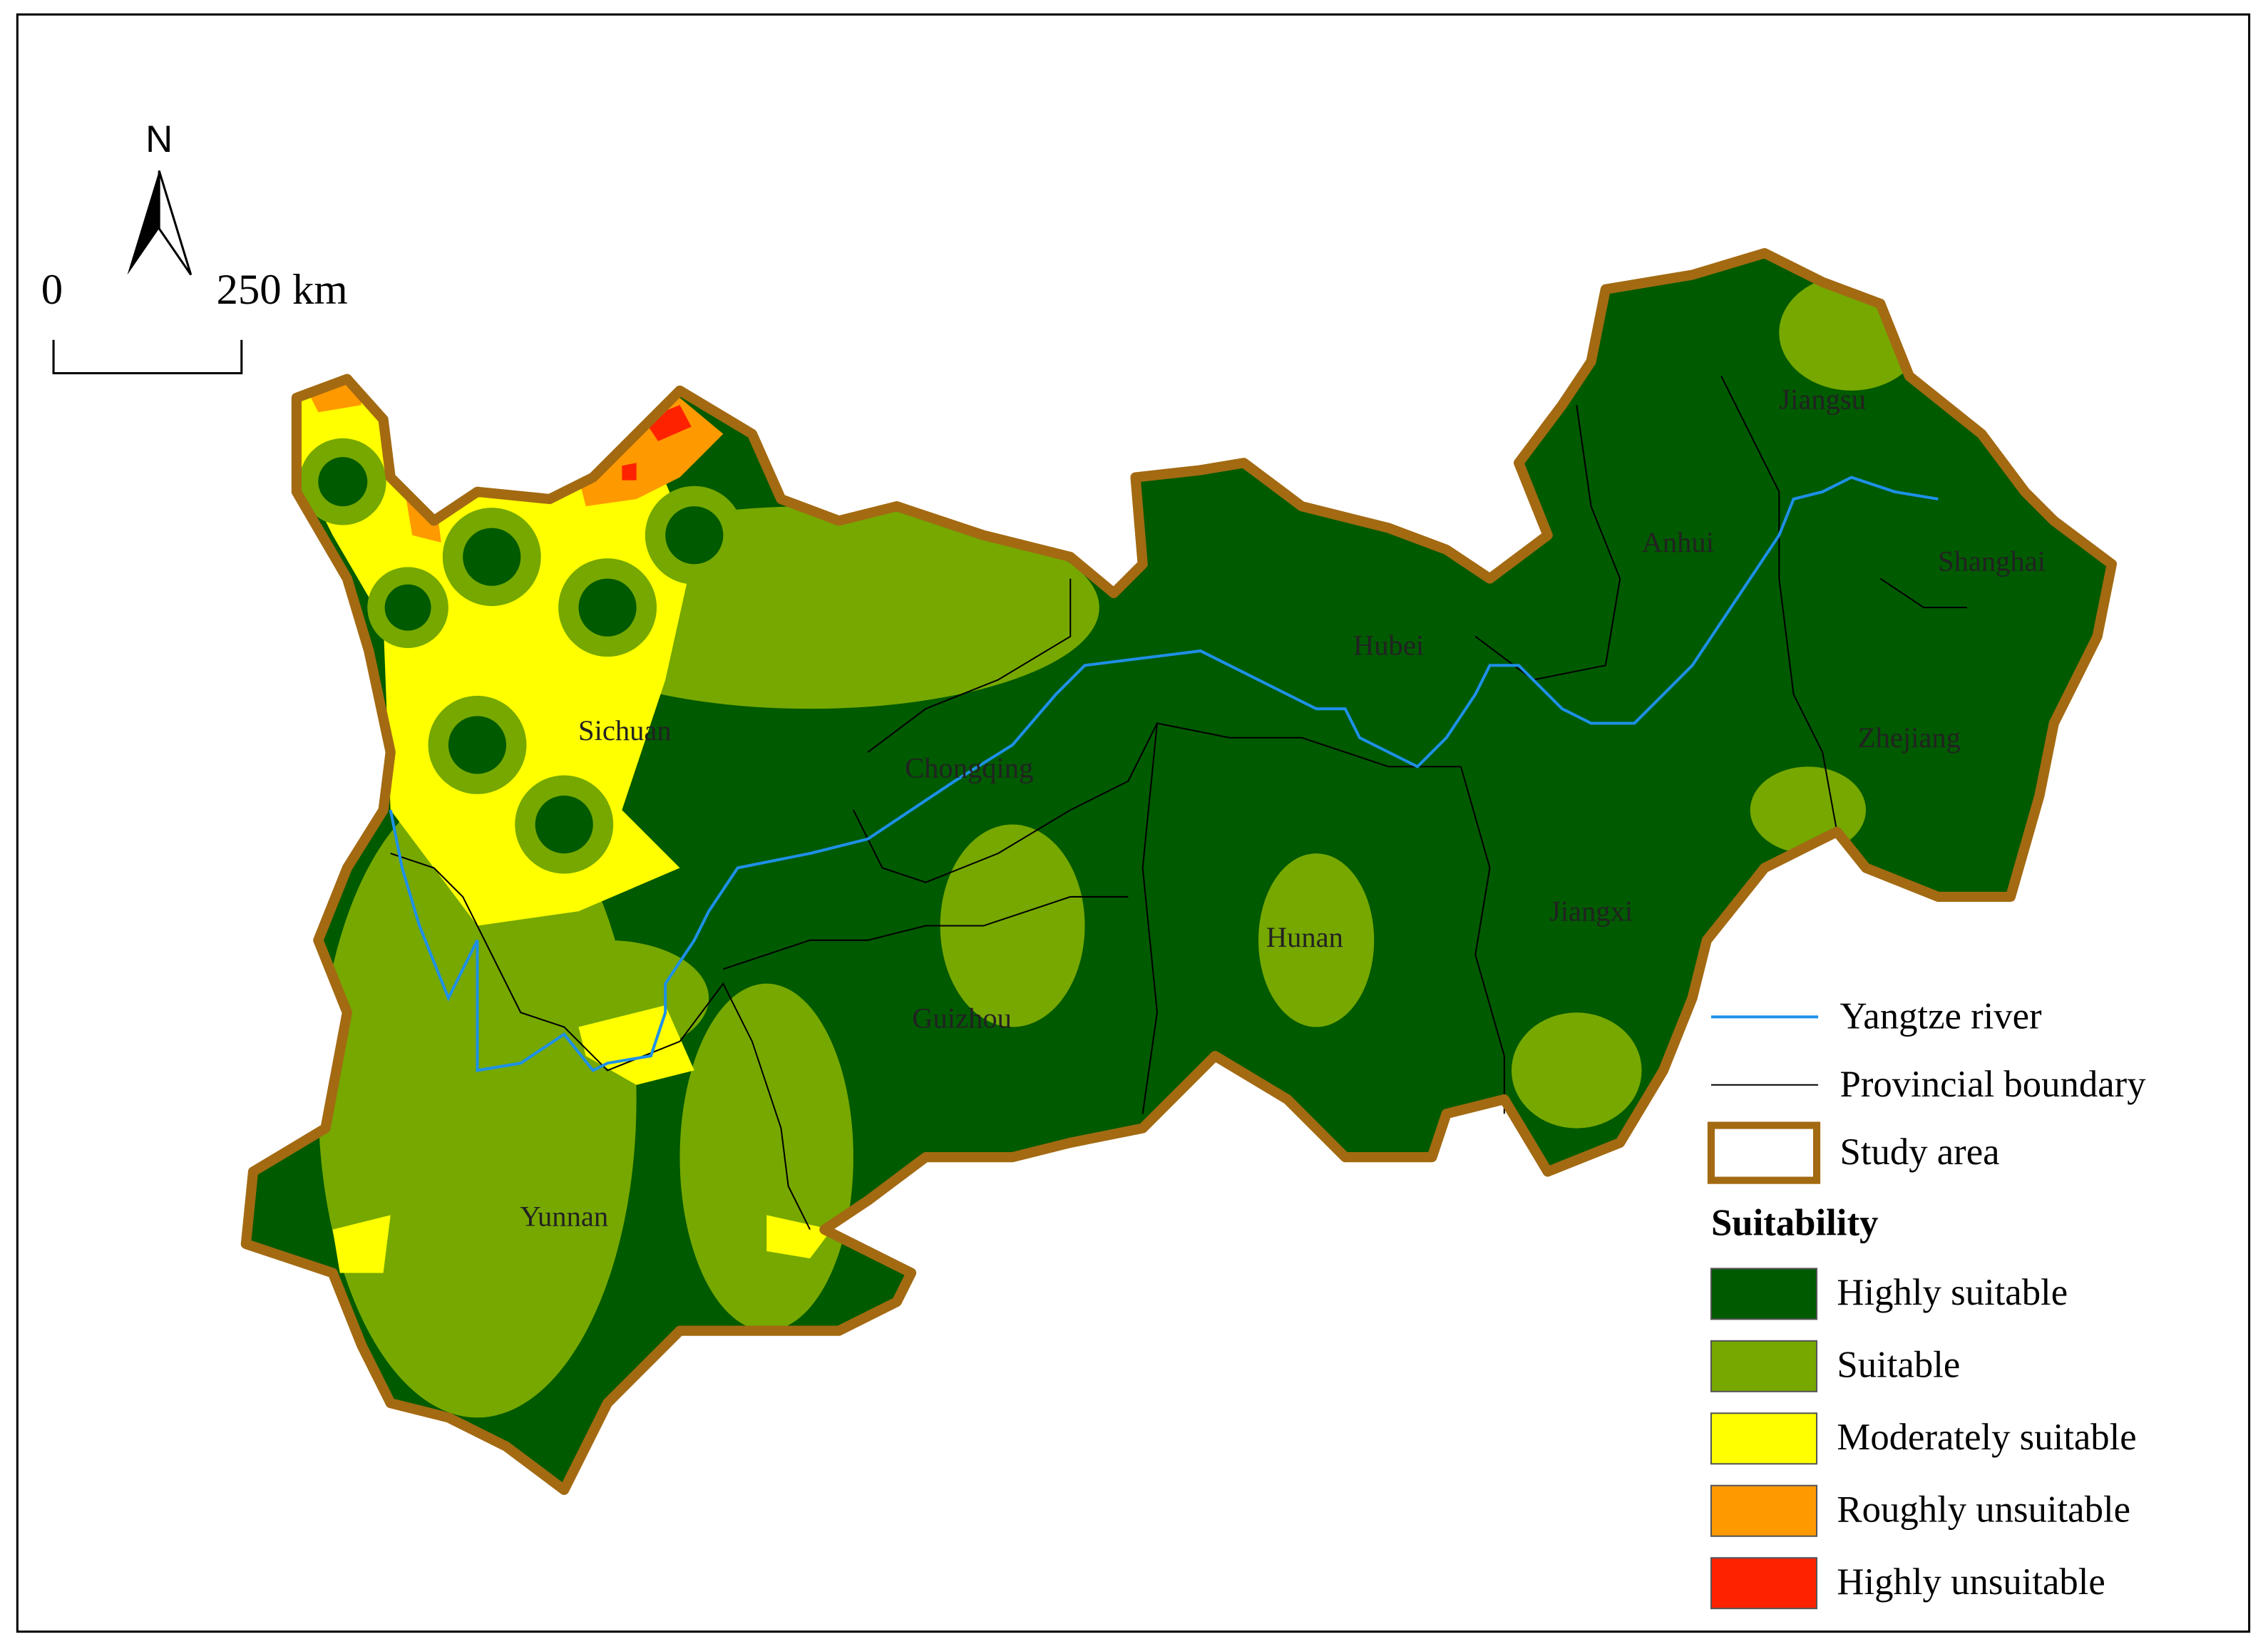 The width and height of the screenshot is (2268, 1649). I want to click on legend-study-area-box, so click(1764, 1152).